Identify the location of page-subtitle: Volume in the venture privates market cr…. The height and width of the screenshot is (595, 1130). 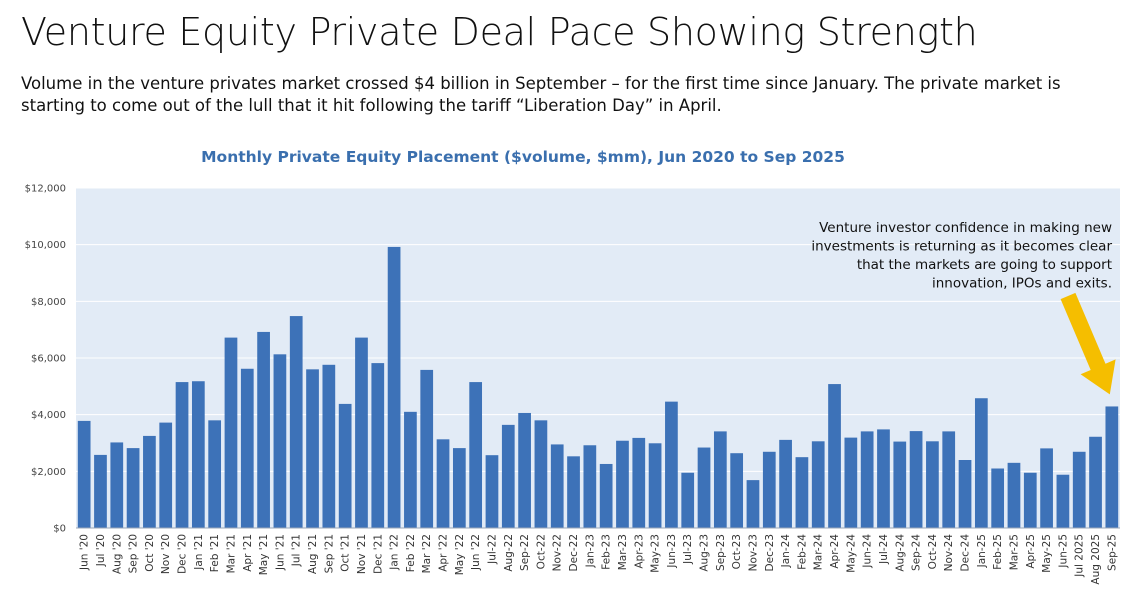
(541, 94).